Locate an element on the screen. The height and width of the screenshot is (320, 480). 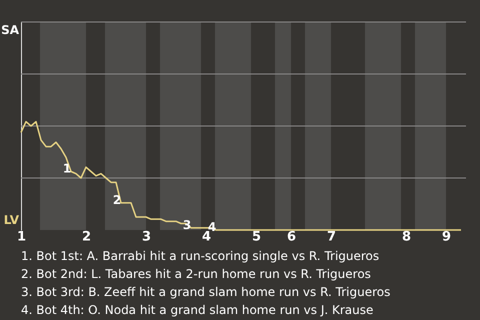
x-tick-label: 4 is located at coordinates (207, 237).